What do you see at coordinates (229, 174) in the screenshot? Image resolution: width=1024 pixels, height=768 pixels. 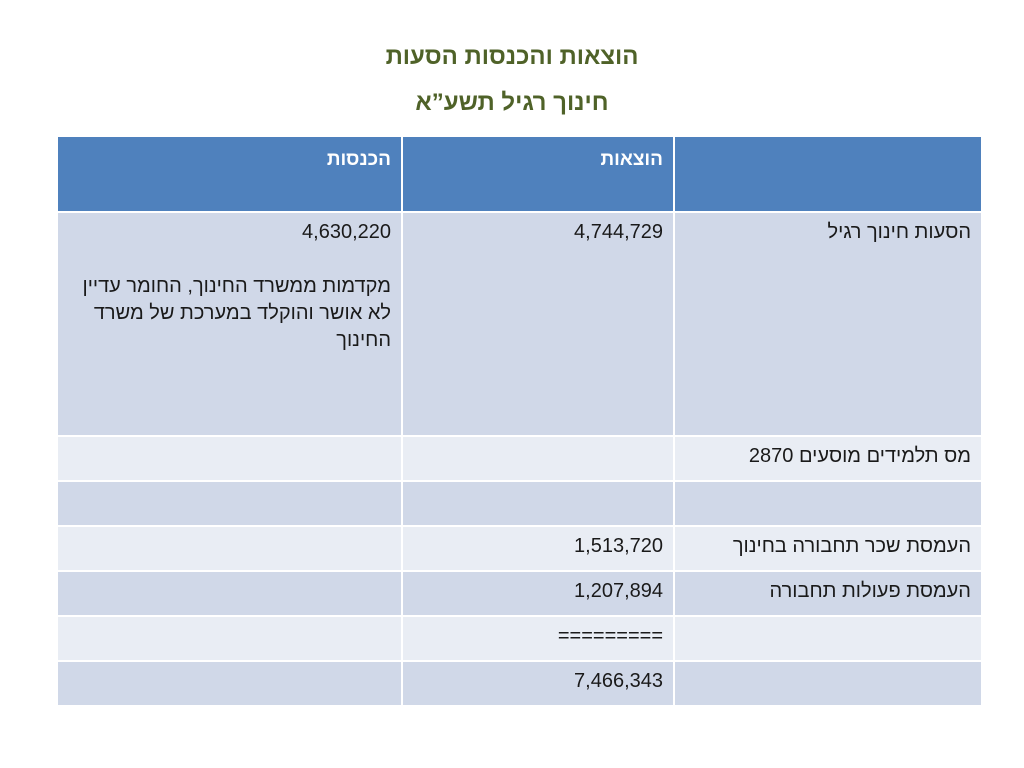 I see `header-income: הכנסות` at bounding box center [229, 174].